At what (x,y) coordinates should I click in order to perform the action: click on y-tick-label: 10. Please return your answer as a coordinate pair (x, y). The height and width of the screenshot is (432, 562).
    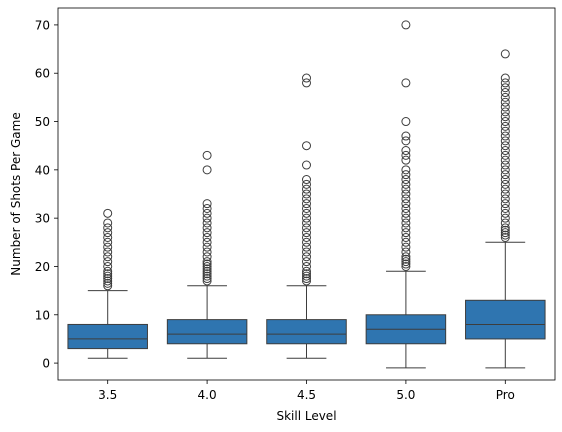
    Looking at the image, I should click on (42, 315).